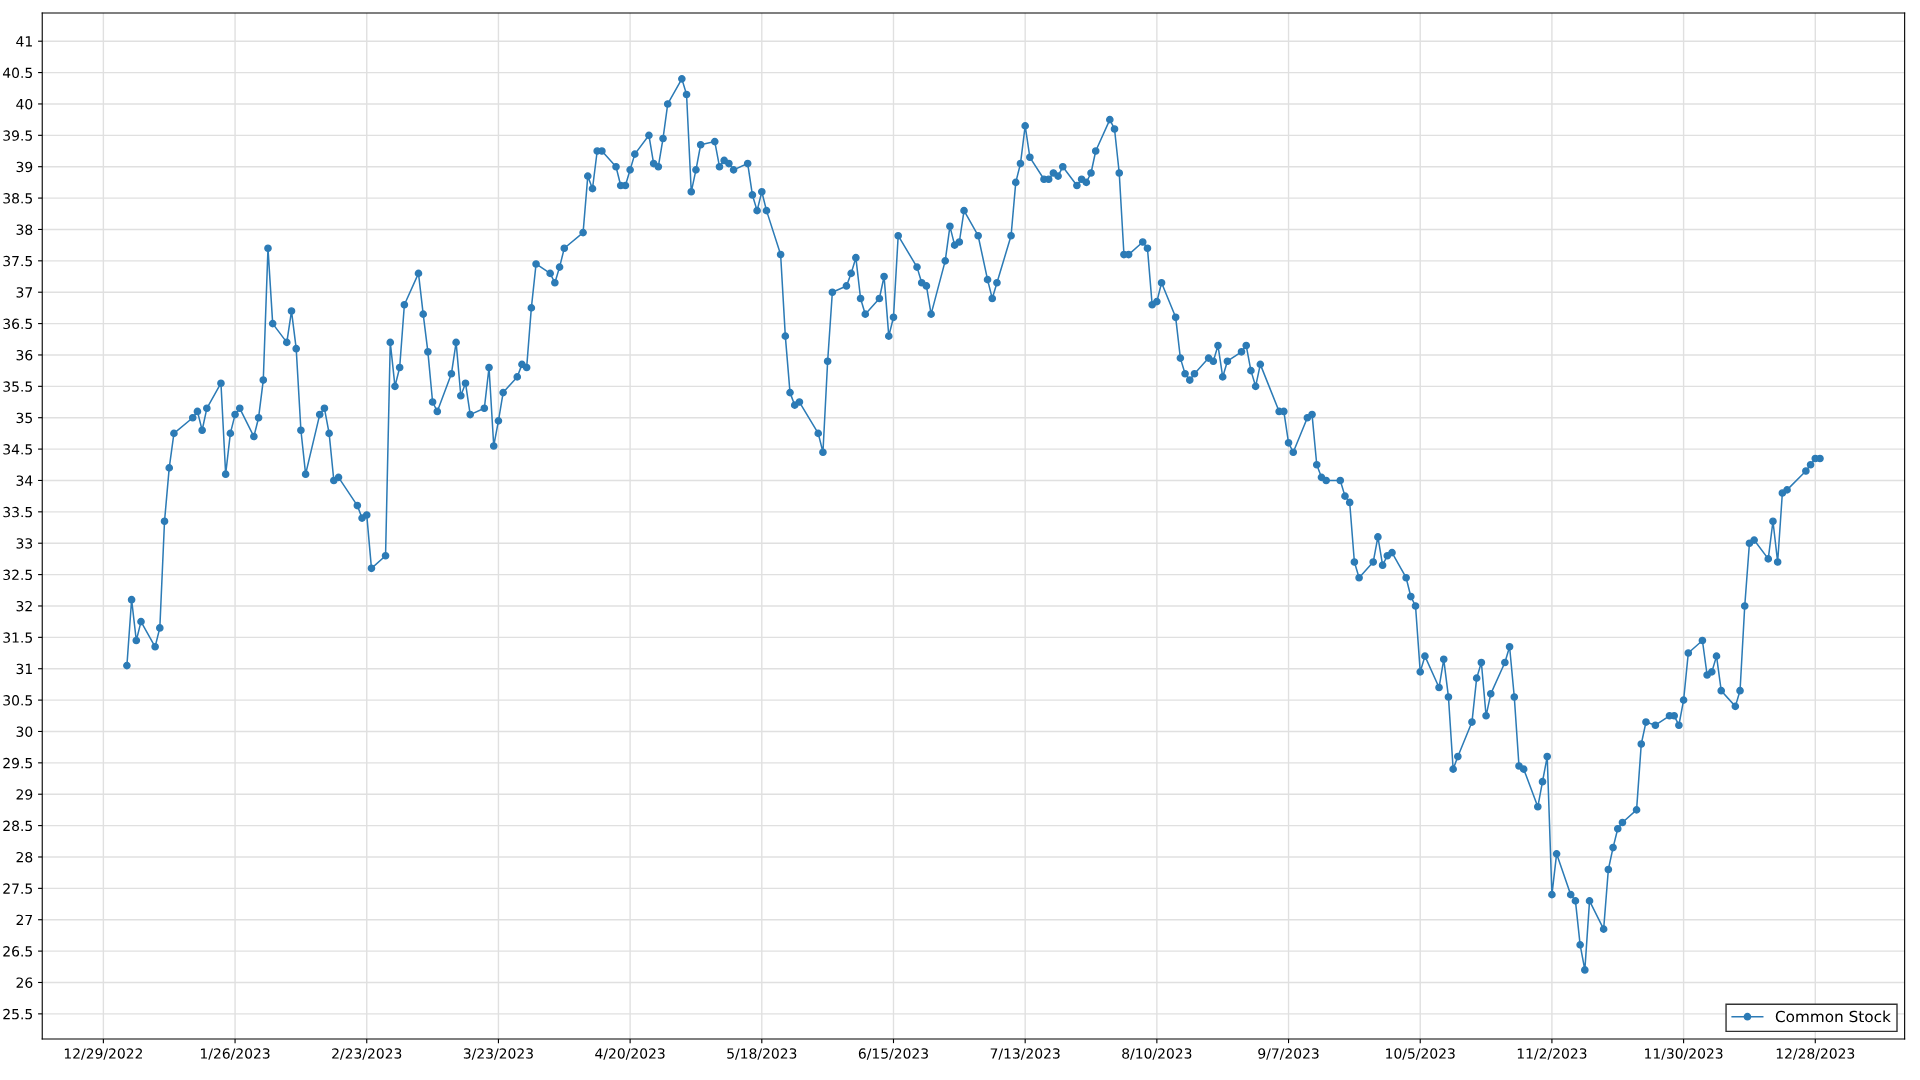 This screenshot has width=1920, height=1080. Describe the element at coordinates (1420, 1054) in the screenshot. I see `x-tick-label: 10/5/2023` at that location.